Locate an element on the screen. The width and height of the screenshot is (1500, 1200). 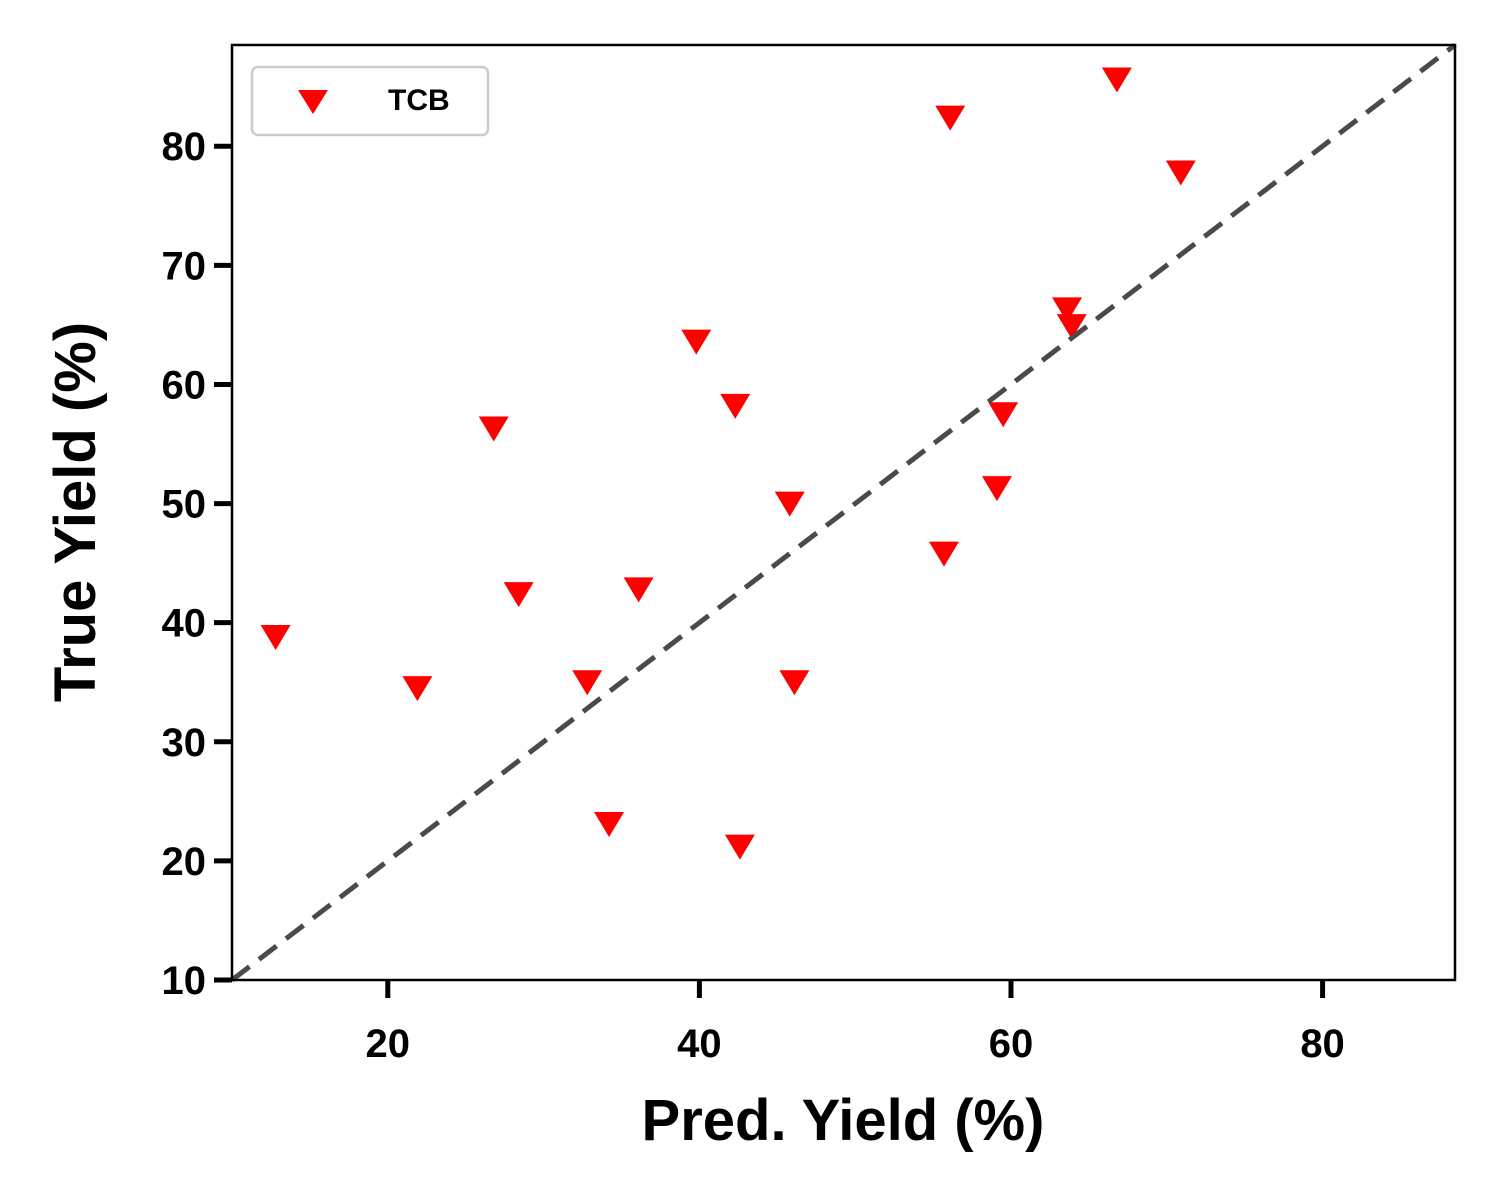
y-tick-label: 50 is located at coordinates (184, 505).